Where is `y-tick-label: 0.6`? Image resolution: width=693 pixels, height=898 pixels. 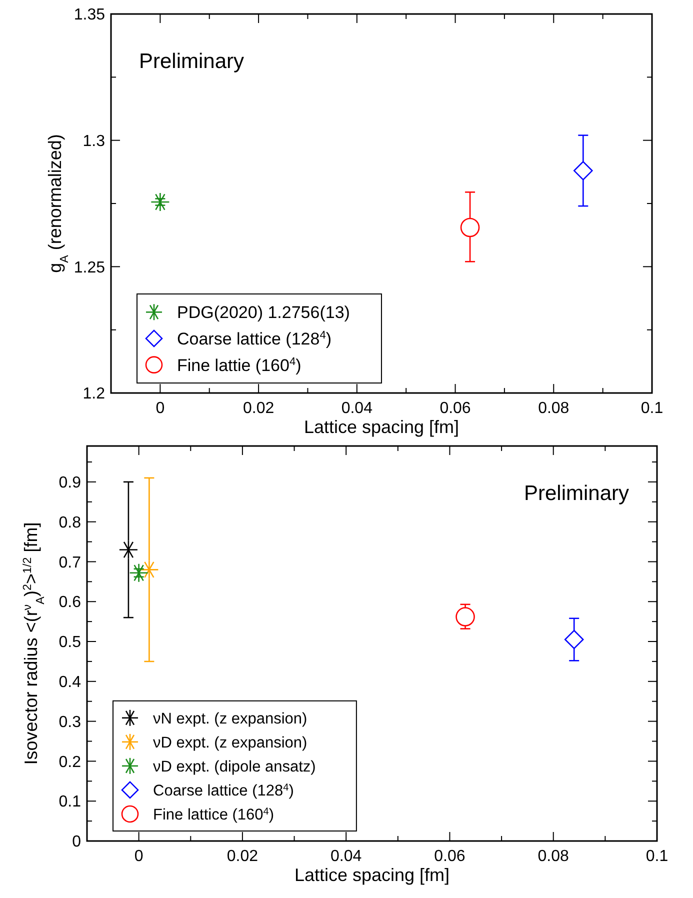 y-tick-label: 0.6 is located at coordinates (70, 603).